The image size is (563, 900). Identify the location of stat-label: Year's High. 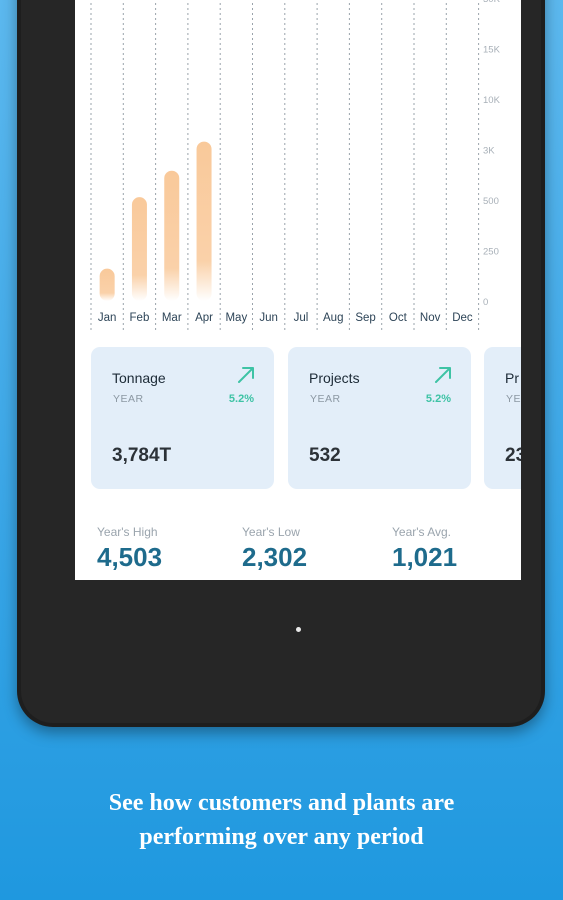
(127, 532).